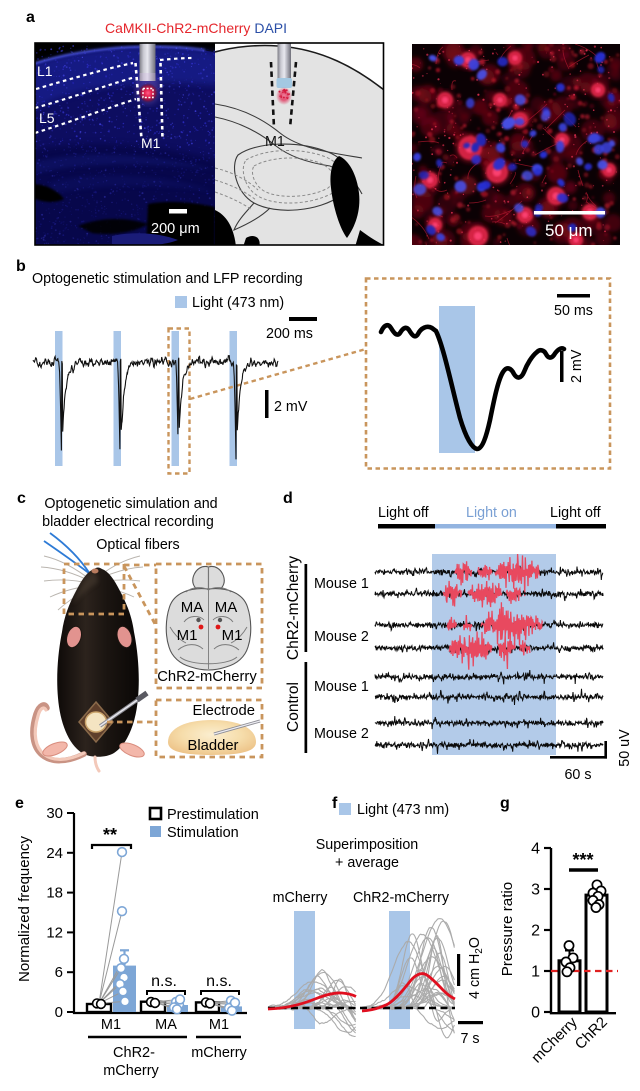 The width and height of the screenshot is (640, 1091). I want to click on svg-text: L5, so click(47, 118).